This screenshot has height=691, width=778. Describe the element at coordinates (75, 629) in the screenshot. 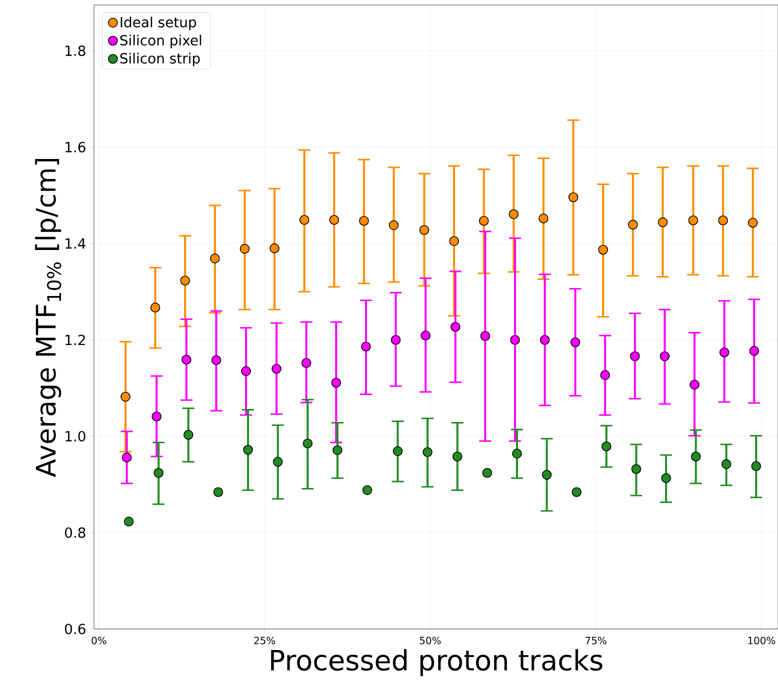

I see `y-tick-label: 0.6` at that location.